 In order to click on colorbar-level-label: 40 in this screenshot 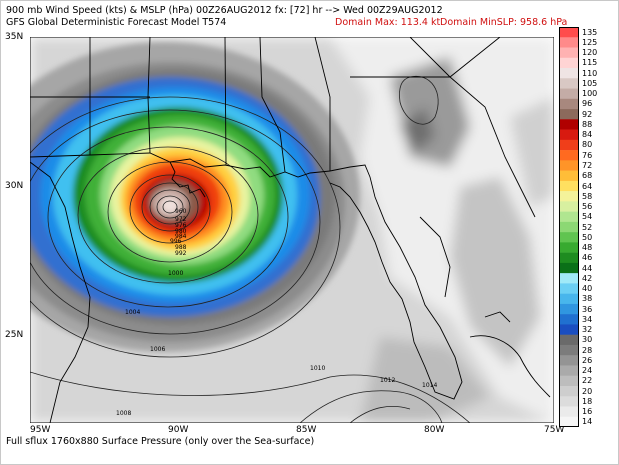, I will do `click(587, 288)`.